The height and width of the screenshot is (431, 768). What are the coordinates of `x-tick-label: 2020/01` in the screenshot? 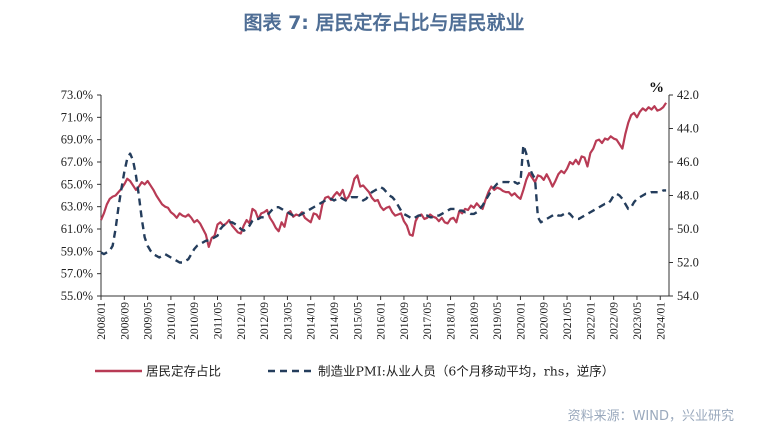 It's located at (521, 321).